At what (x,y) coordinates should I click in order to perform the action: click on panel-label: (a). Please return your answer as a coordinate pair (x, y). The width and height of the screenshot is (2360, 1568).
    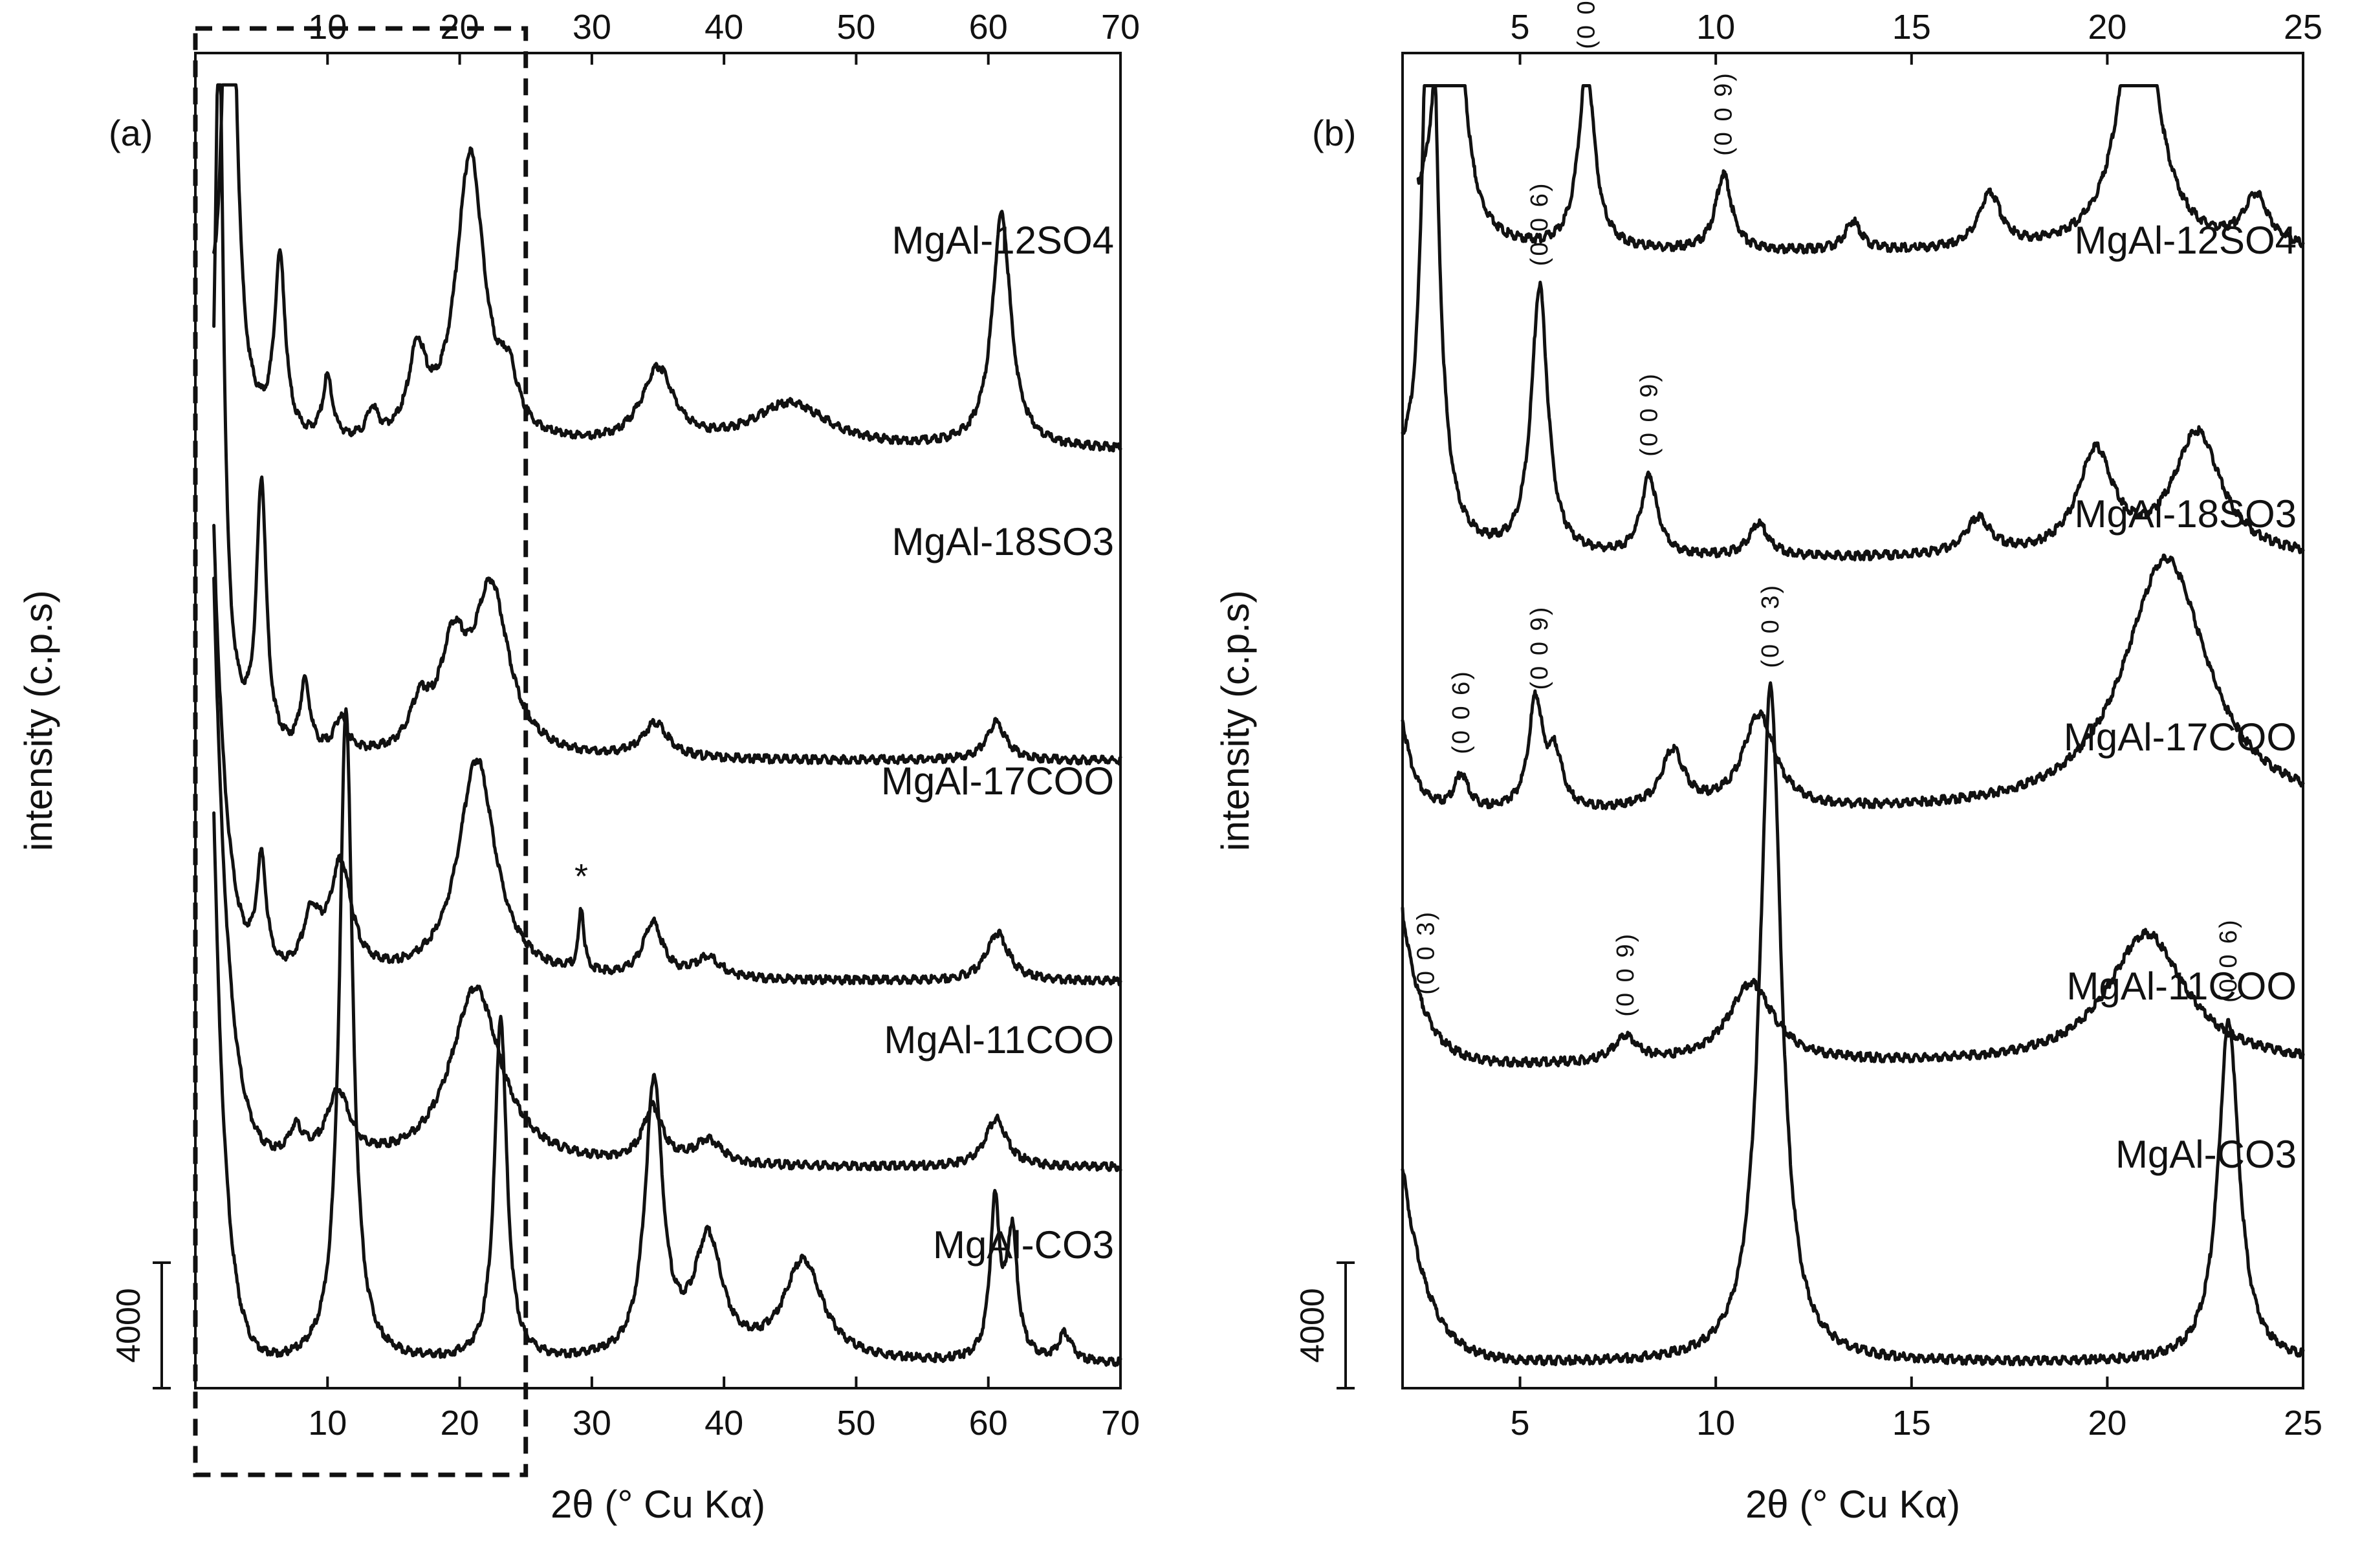
    Looking at the image, I should click on (131, 133).